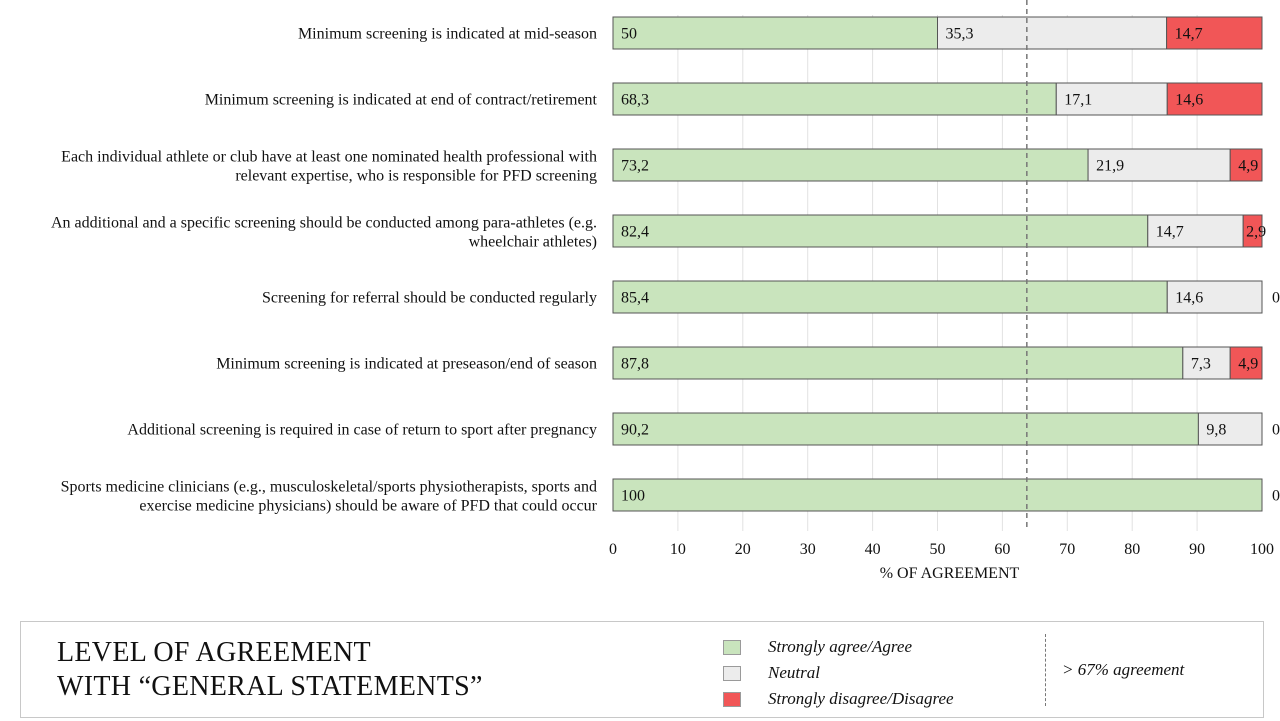  Describe the element at coordinates (861, 698) in the screenshot. I see `legend-label-disagree: Strongly disagree/Disagree` at that location.